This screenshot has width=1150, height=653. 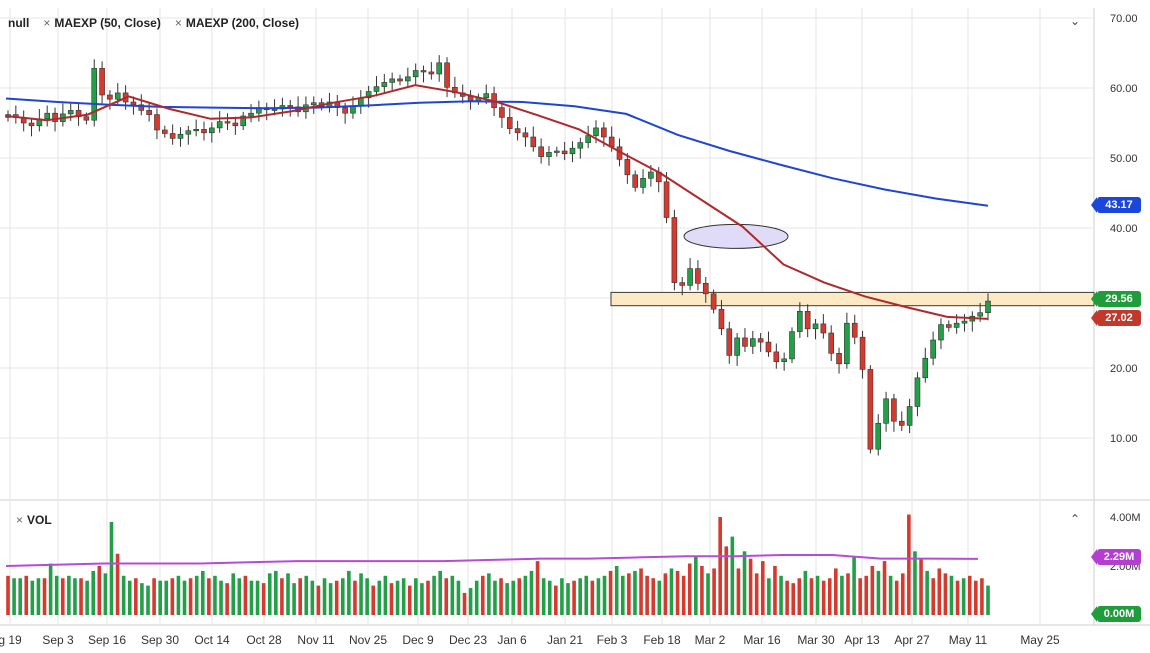 What do you see at coordinates (1075, 519) in the screenshot?
I see `chevron-up-icon: ⌃` at bounding box center [1075, 519].